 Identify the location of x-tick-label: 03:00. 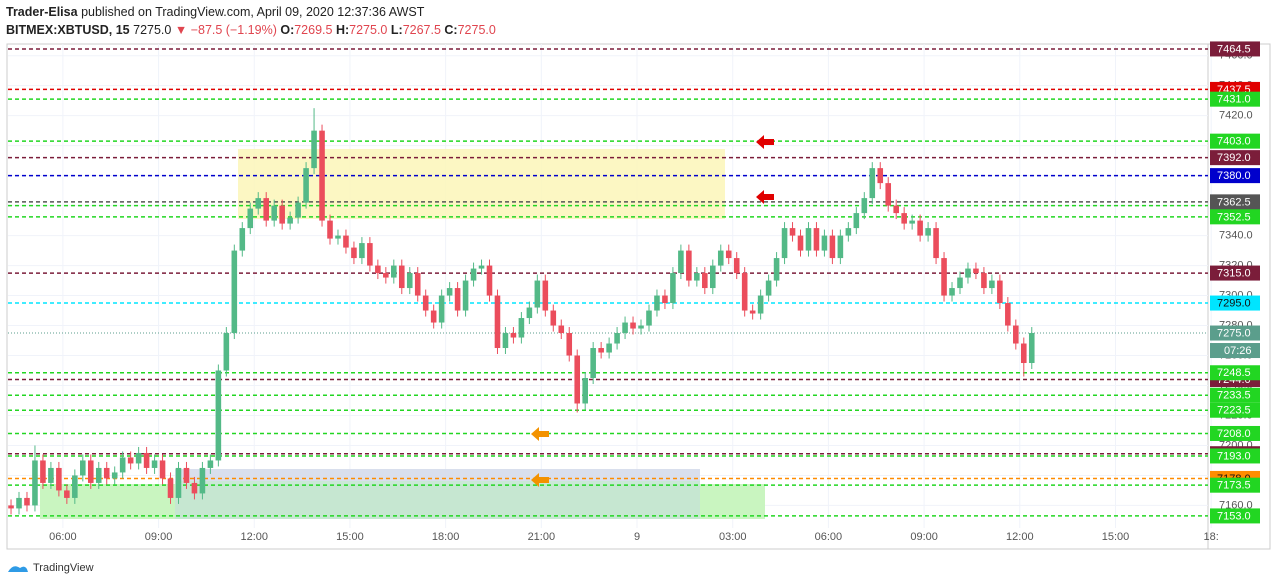
(733, 537).